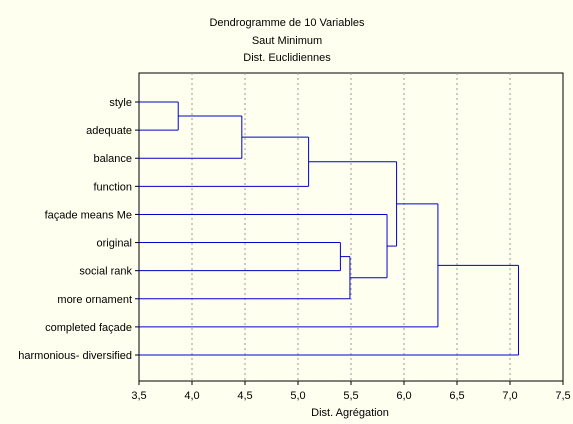 The width and height of the screenshot is (573, 424). Describe the element at coordinates (287, 23) in the screenshot. I see `chart-title-line-1: Dendrogramme de 10 Variables` at that location.